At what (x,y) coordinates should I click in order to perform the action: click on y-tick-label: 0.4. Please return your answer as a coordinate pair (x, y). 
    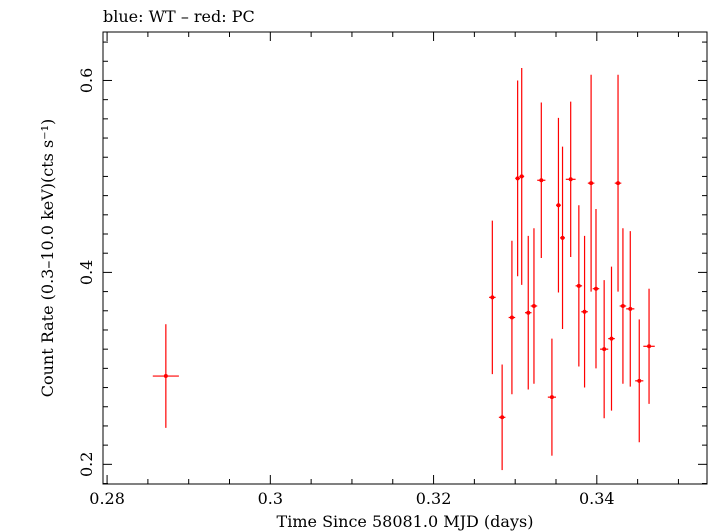
    Looking at the image, I should click on (86, 272).